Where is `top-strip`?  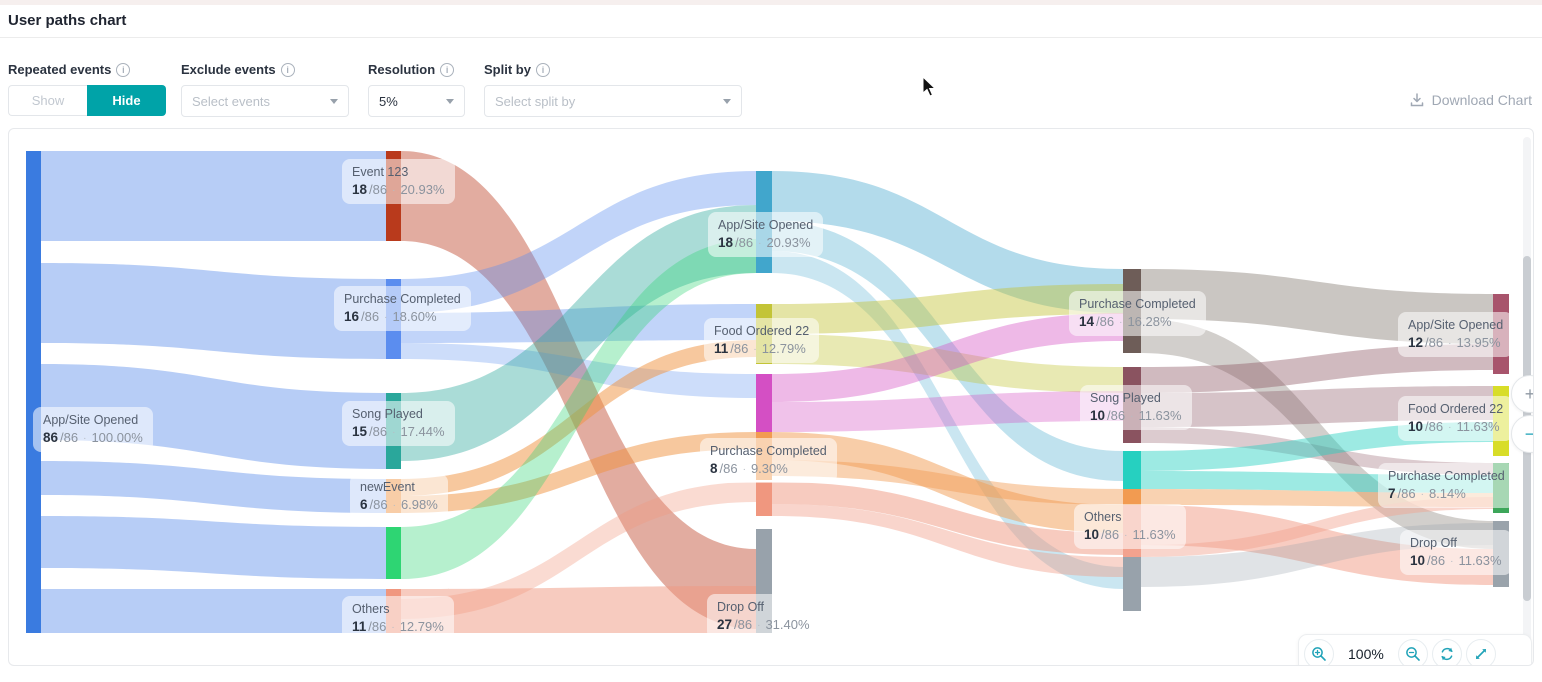
top-strip is located at coordinates (771, 2).